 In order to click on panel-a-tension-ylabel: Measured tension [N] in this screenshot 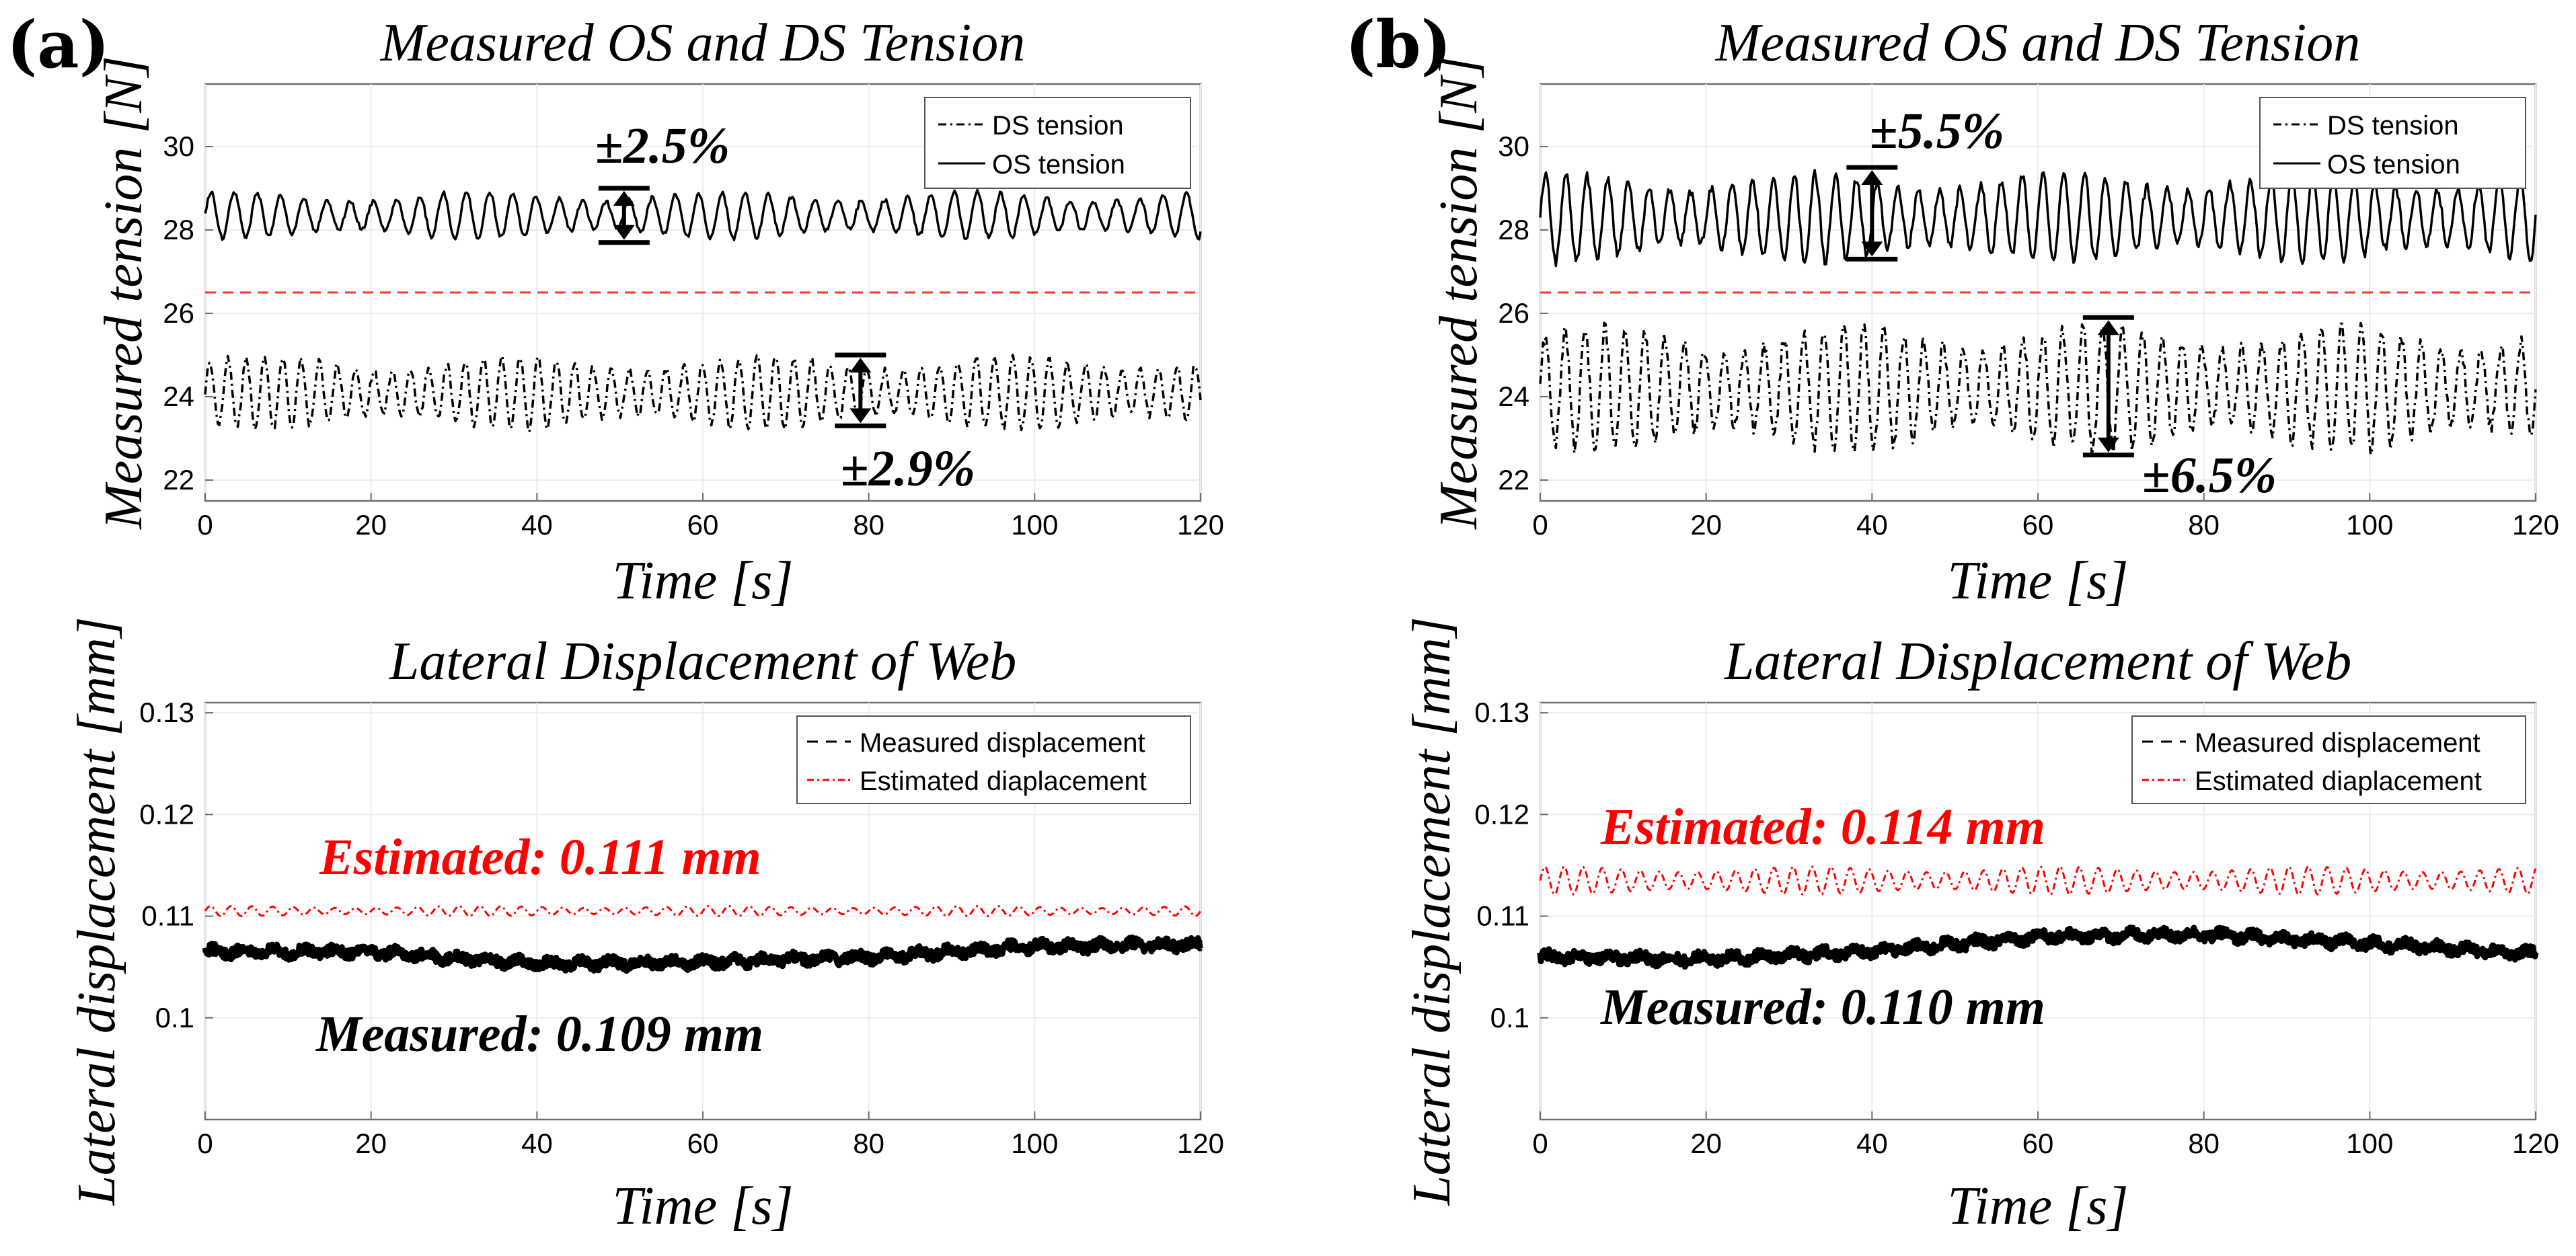, I will do `click(123, 293)`.